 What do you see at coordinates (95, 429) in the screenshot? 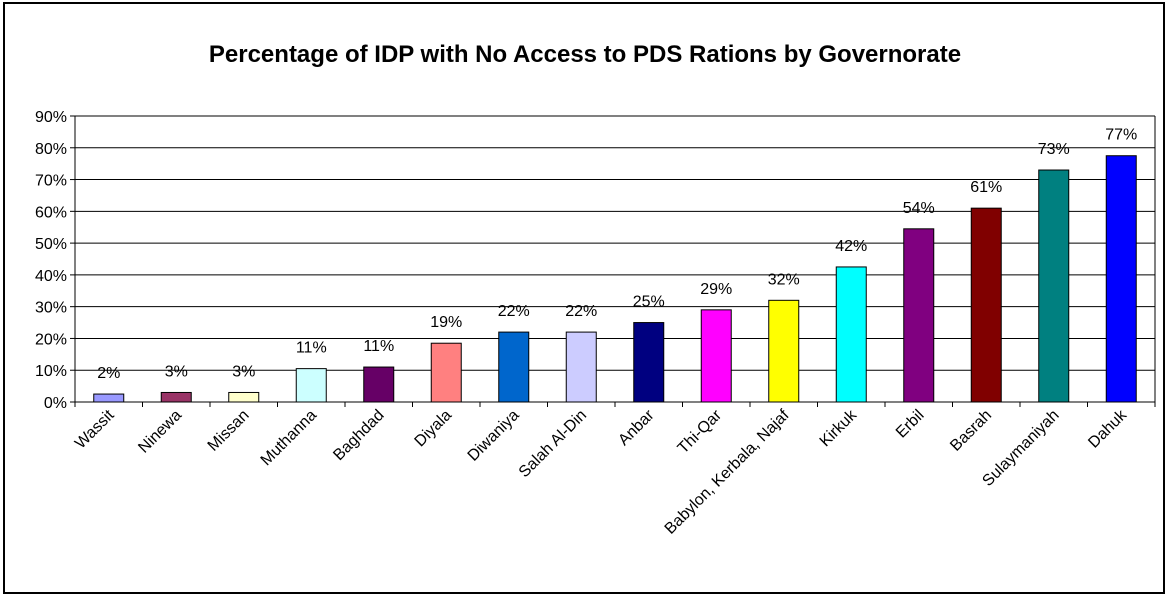
I see `category-label: Wassit` at bounding box center [95, 429].